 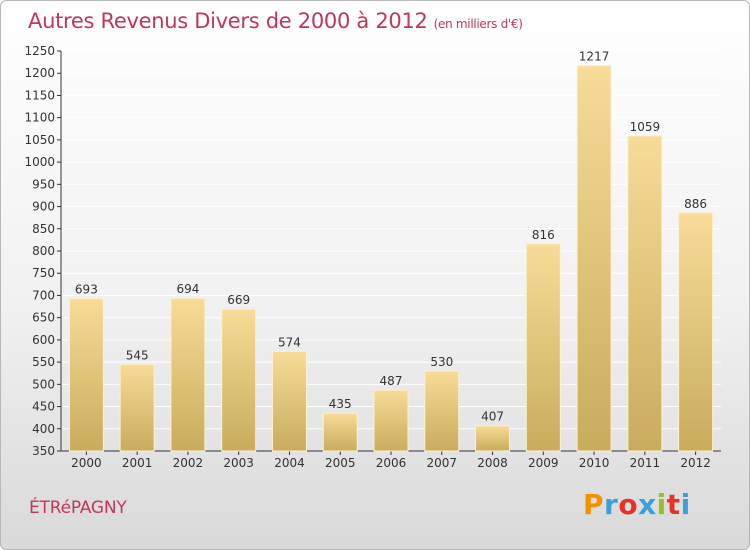 What do you see at coordinates (238, 463) in the screenshot?
I see `x-tick-label: 2003` at bounding box center [238, 463].